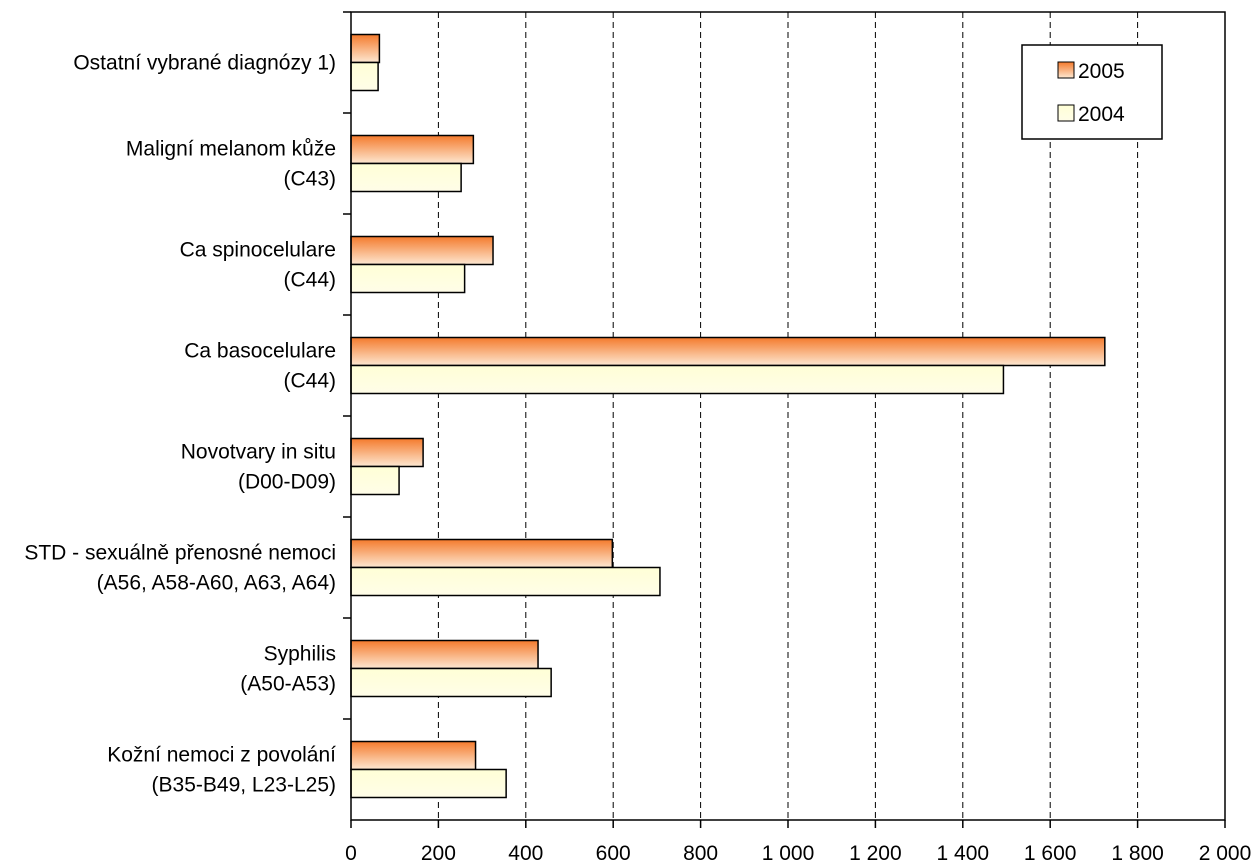 This screenshot has height=867, width=1256. I want to click on category-label: (A56, A58-A60, A63, A64), so click(216, 583).